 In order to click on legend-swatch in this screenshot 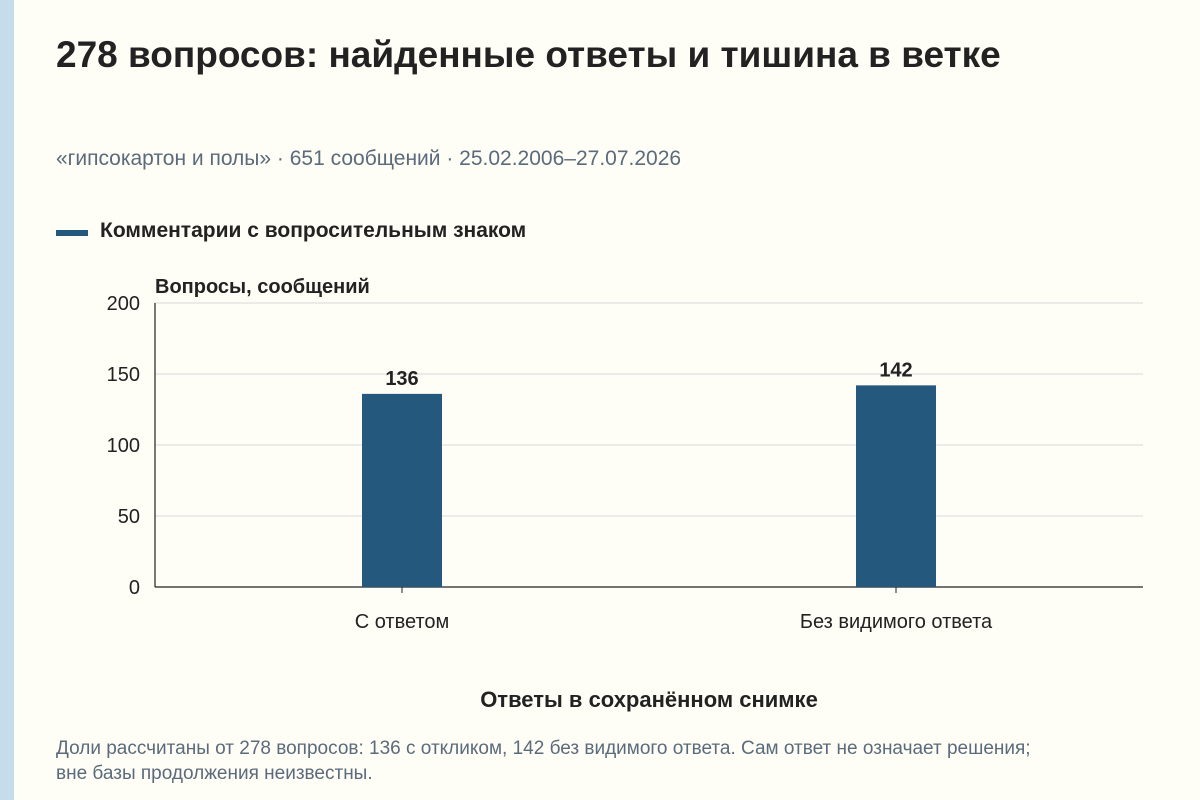, I will do `click(72, 233)`.